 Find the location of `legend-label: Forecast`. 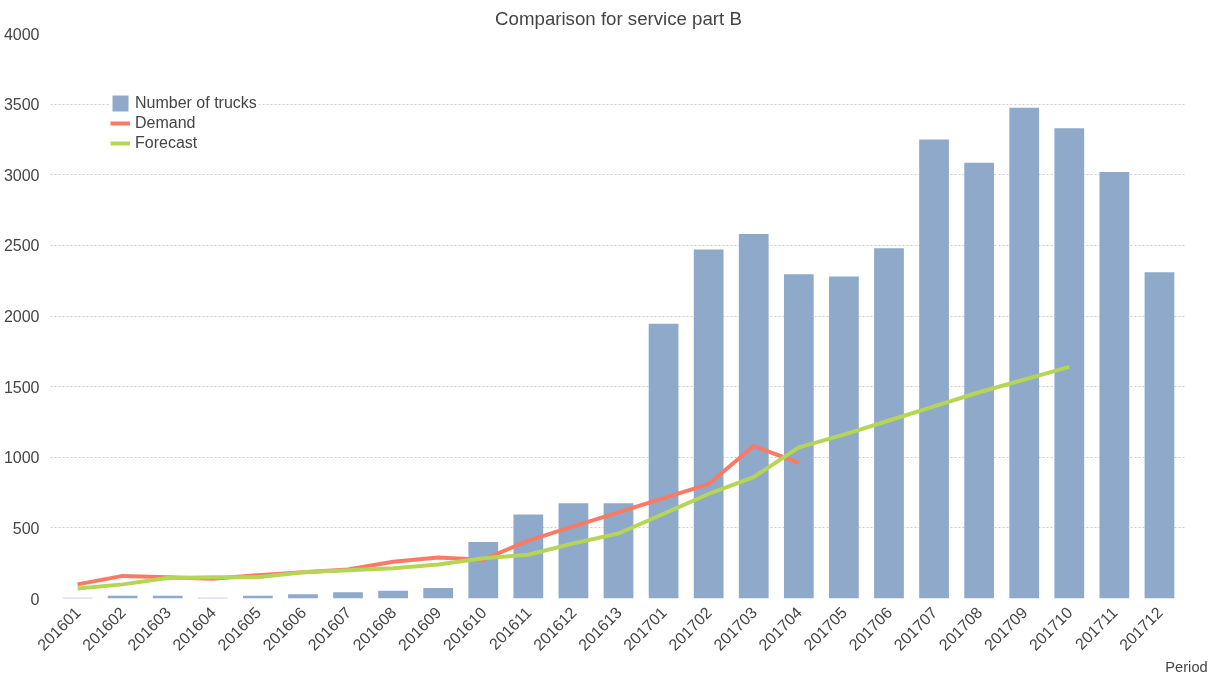

legend-label: Forecast is located at coordinates (166, 143).